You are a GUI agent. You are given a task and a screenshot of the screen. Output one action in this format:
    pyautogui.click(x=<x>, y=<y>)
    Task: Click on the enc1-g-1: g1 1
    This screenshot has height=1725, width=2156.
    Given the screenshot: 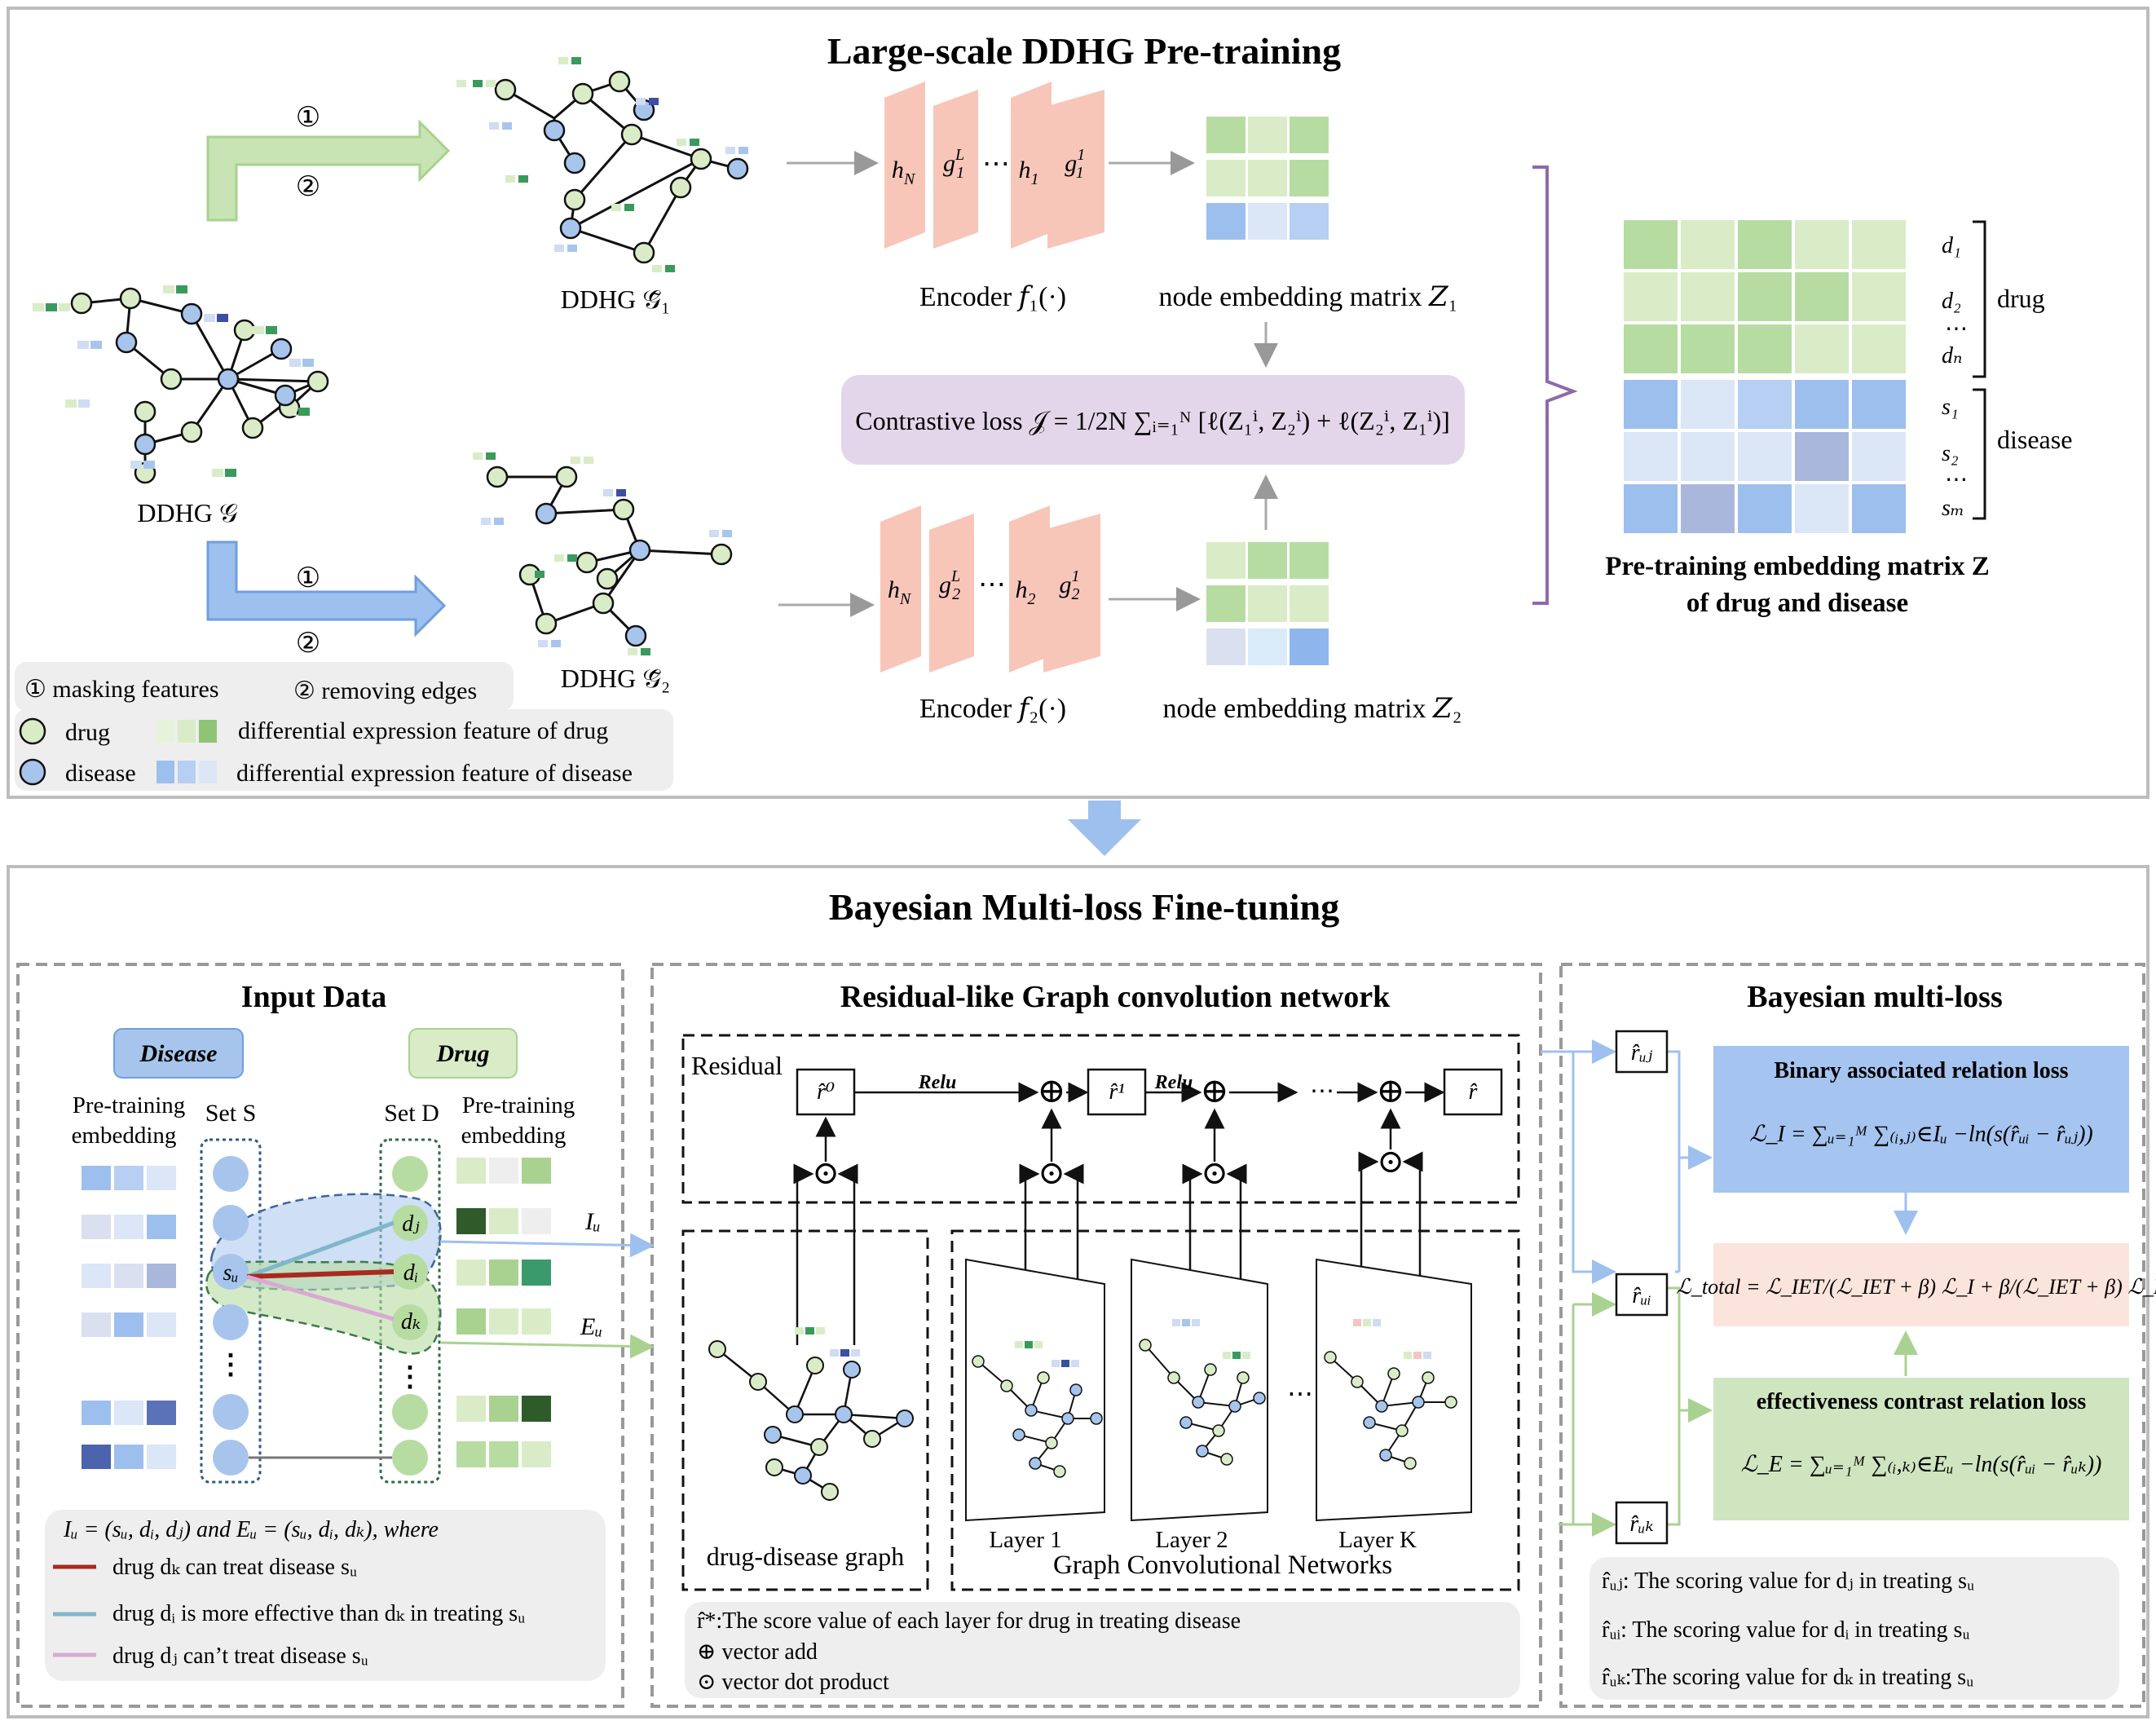 What is the action you would take?
    pyautogui.click(x=1074, y=164)
    